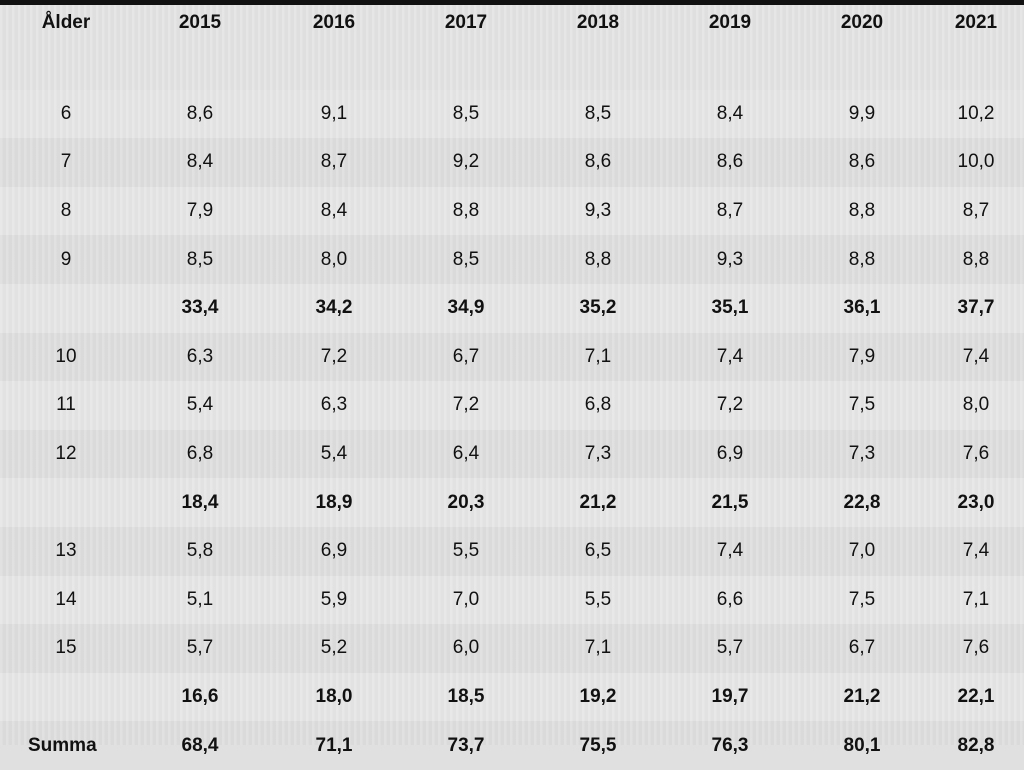 The height and width of the screenshot is (770, 1024). What do you see at coordinates (598, 454) in the screenshot?
I see `value-cell: 7,3` at bounding box center [598, 454].